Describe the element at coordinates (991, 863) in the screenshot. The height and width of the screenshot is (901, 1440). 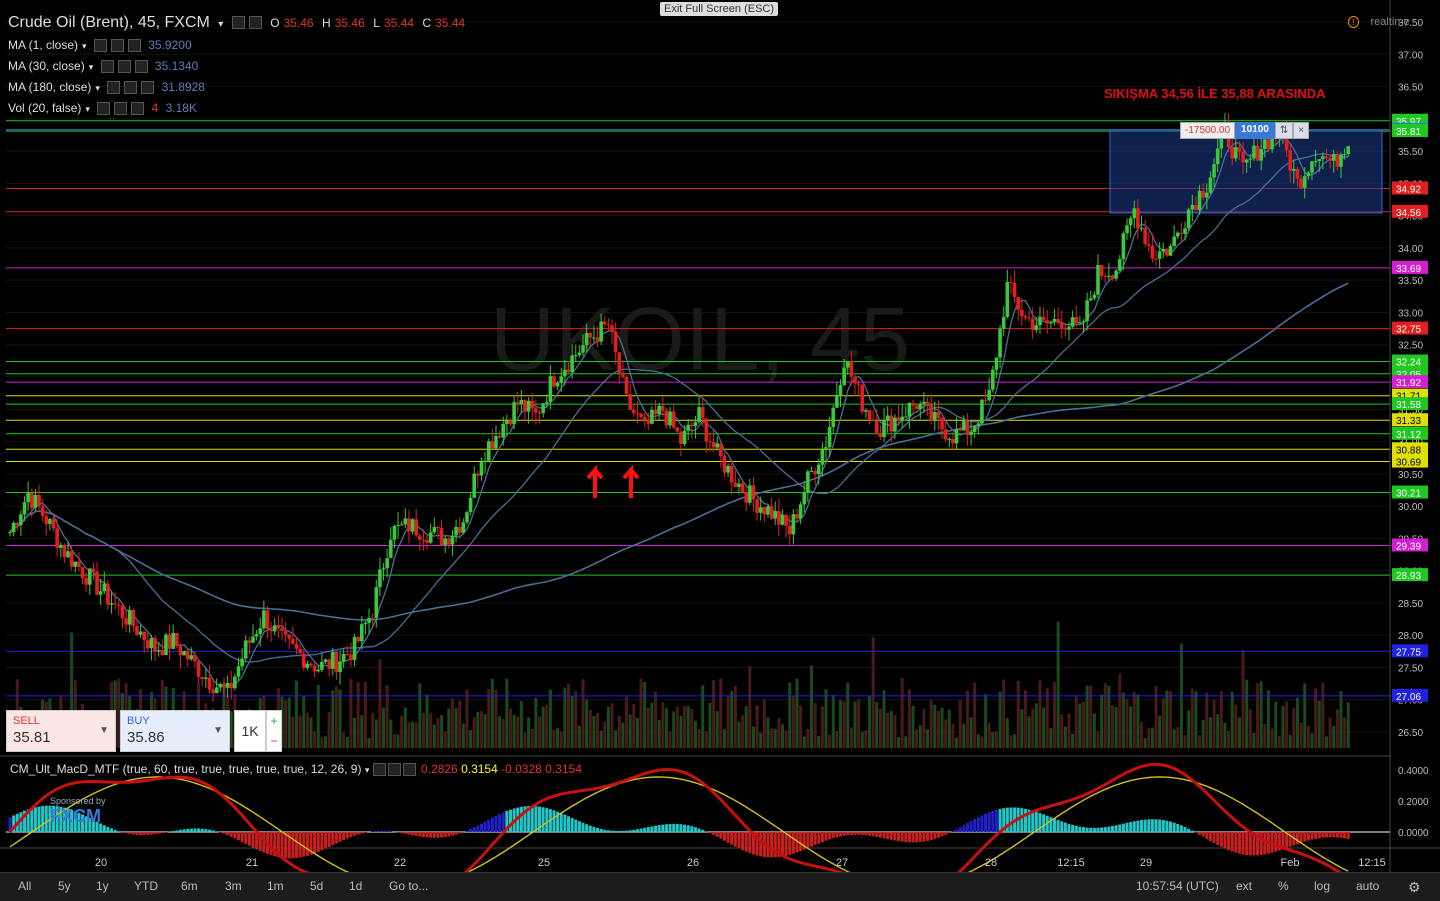
I see `x-tick-label: 28` at that location.